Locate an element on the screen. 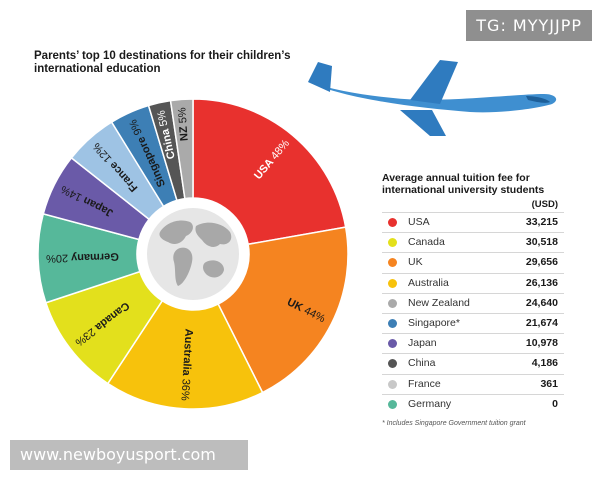 The height and width of the screenshot is (480, 600). slice-label-australia: Australia 36% is located at coordinates (187, 364).